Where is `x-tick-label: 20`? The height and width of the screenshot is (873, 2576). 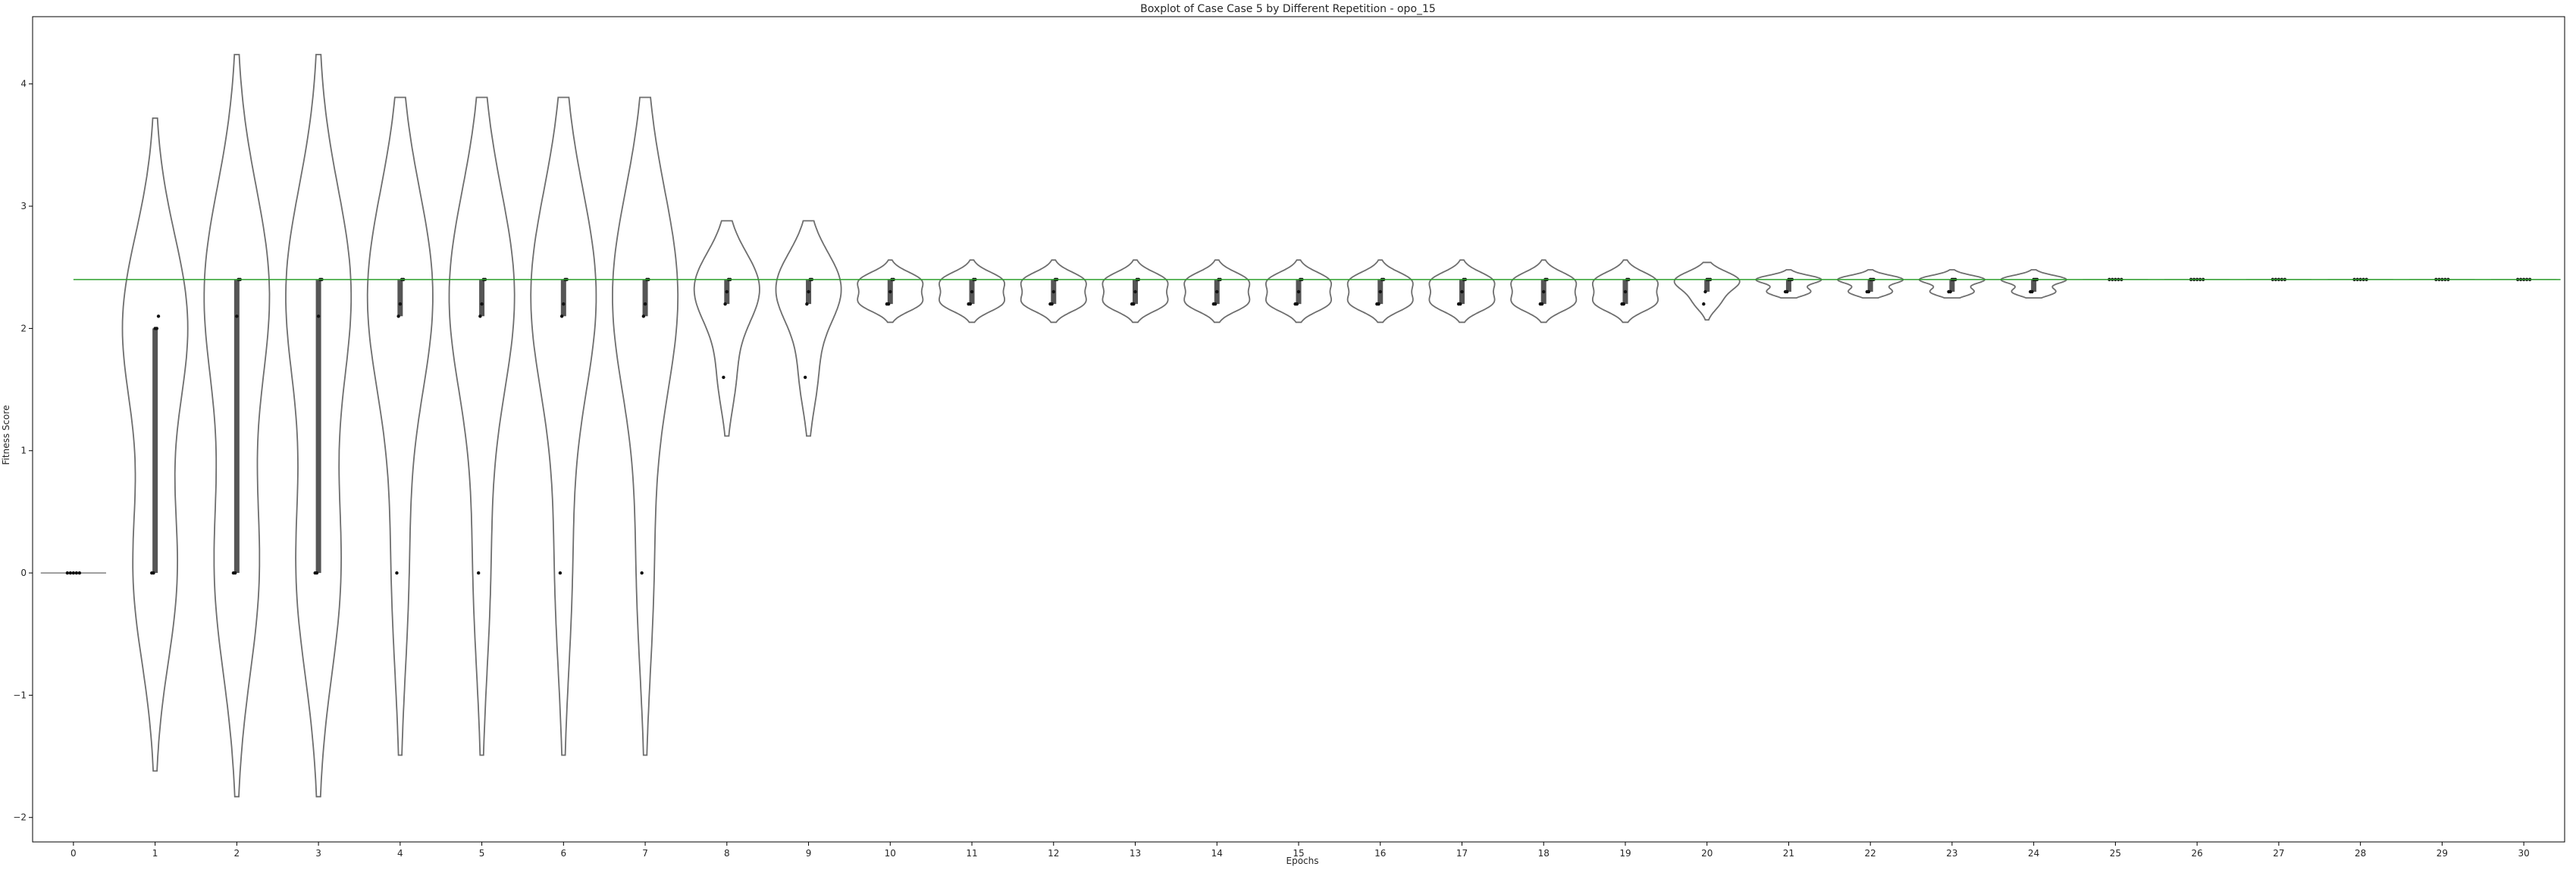 x-tick-label: 20 is located at coordinates (1707, 854).